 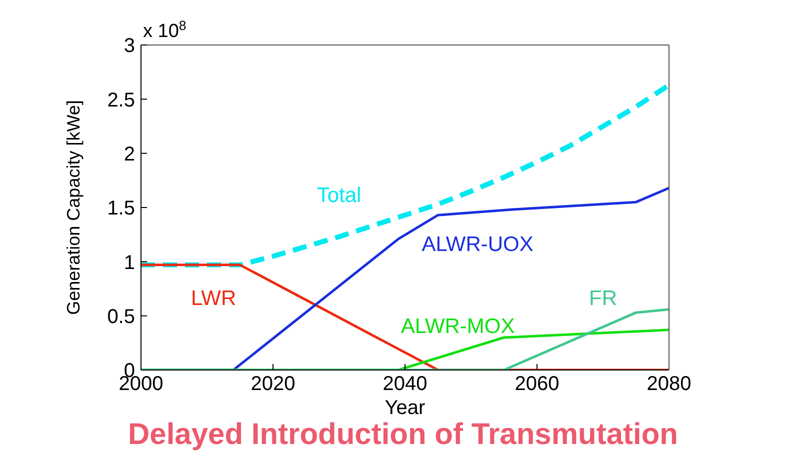 What do you see at coordinates (273, 384) in the screenshot?
I see `x-tick-label: 2020` at bounding box center [273, 384].